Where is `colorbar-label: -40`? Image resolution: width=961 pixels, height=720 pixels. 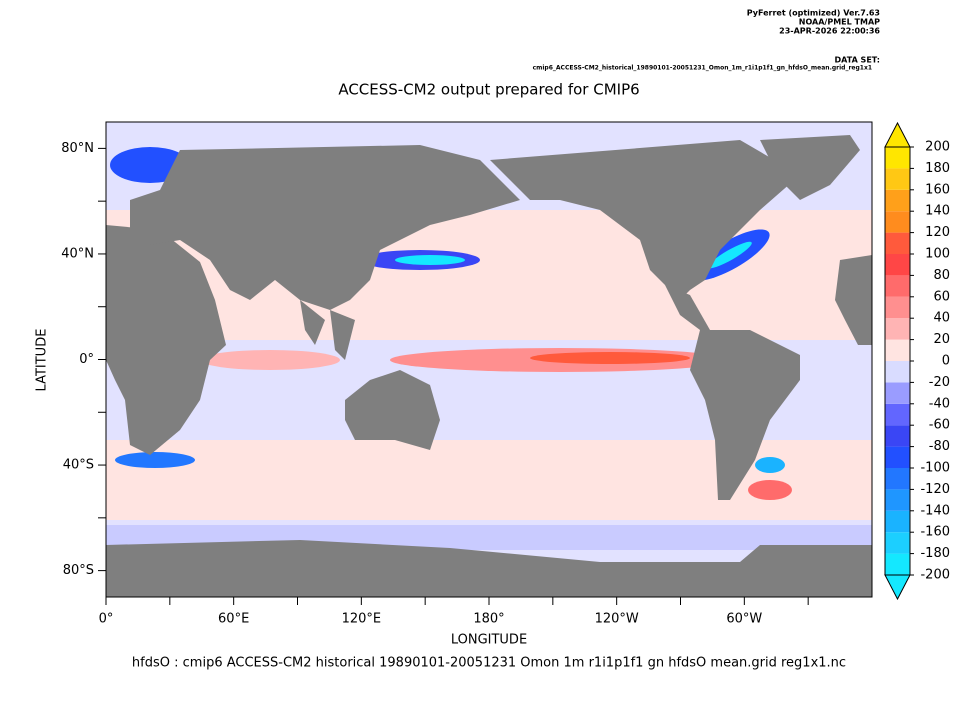 colorbar-label: -40 is located at coordinates (939, 403).